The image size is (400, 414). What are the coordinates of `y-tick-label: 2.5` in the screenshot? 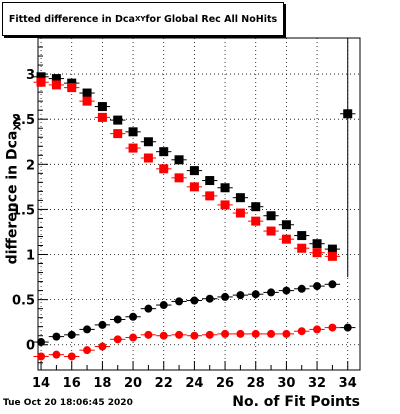 It's located at (23, 120).